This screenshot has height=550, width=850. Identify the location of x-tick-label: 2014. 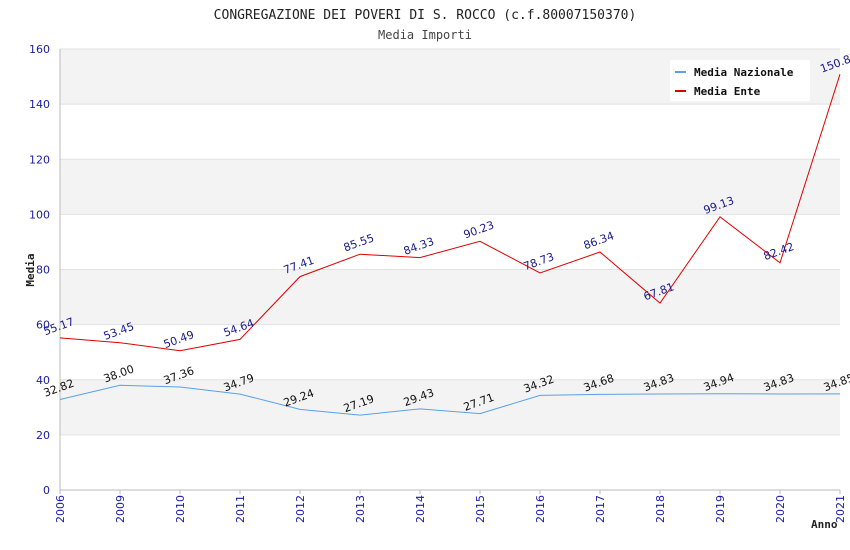
(420, 509).